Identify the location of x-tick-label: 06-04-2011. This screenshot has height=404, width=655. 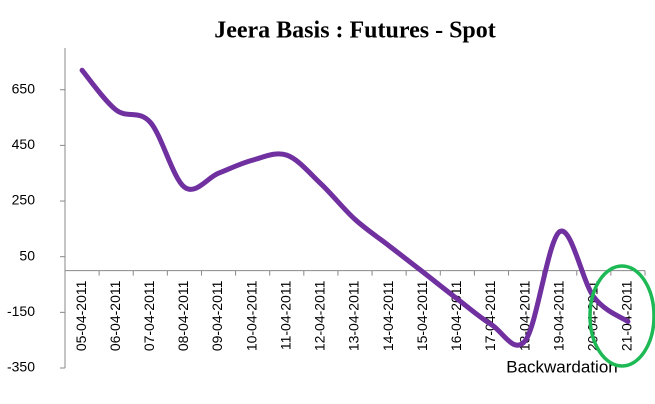
(115, 315).